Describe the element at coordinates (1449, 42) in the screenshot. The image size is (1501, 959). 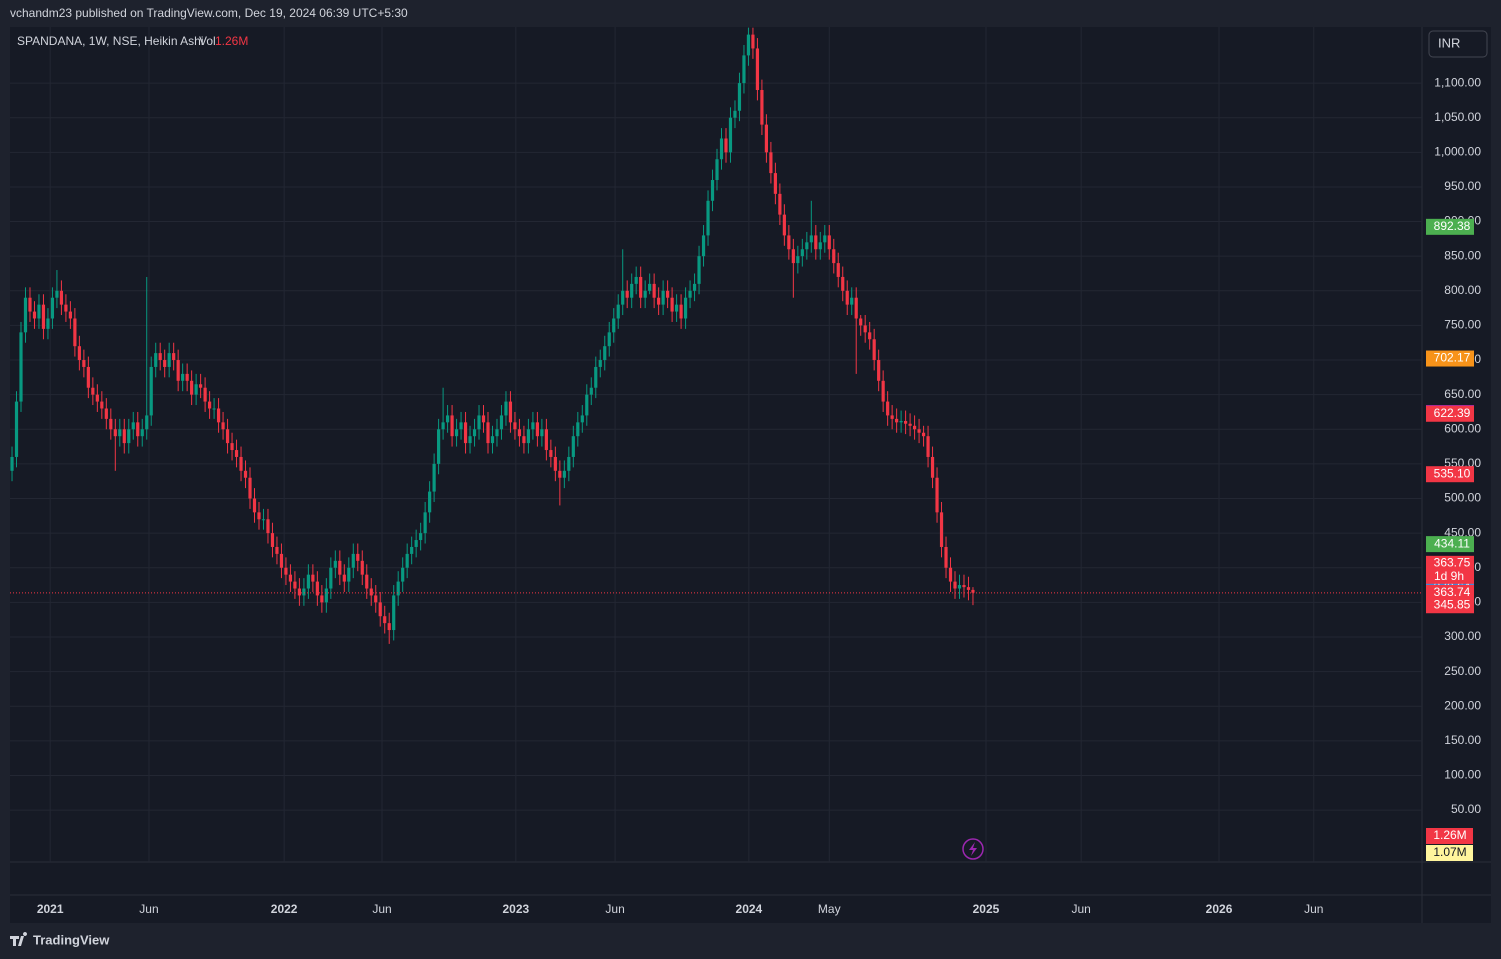
I see `currency-label: INR` at that location.